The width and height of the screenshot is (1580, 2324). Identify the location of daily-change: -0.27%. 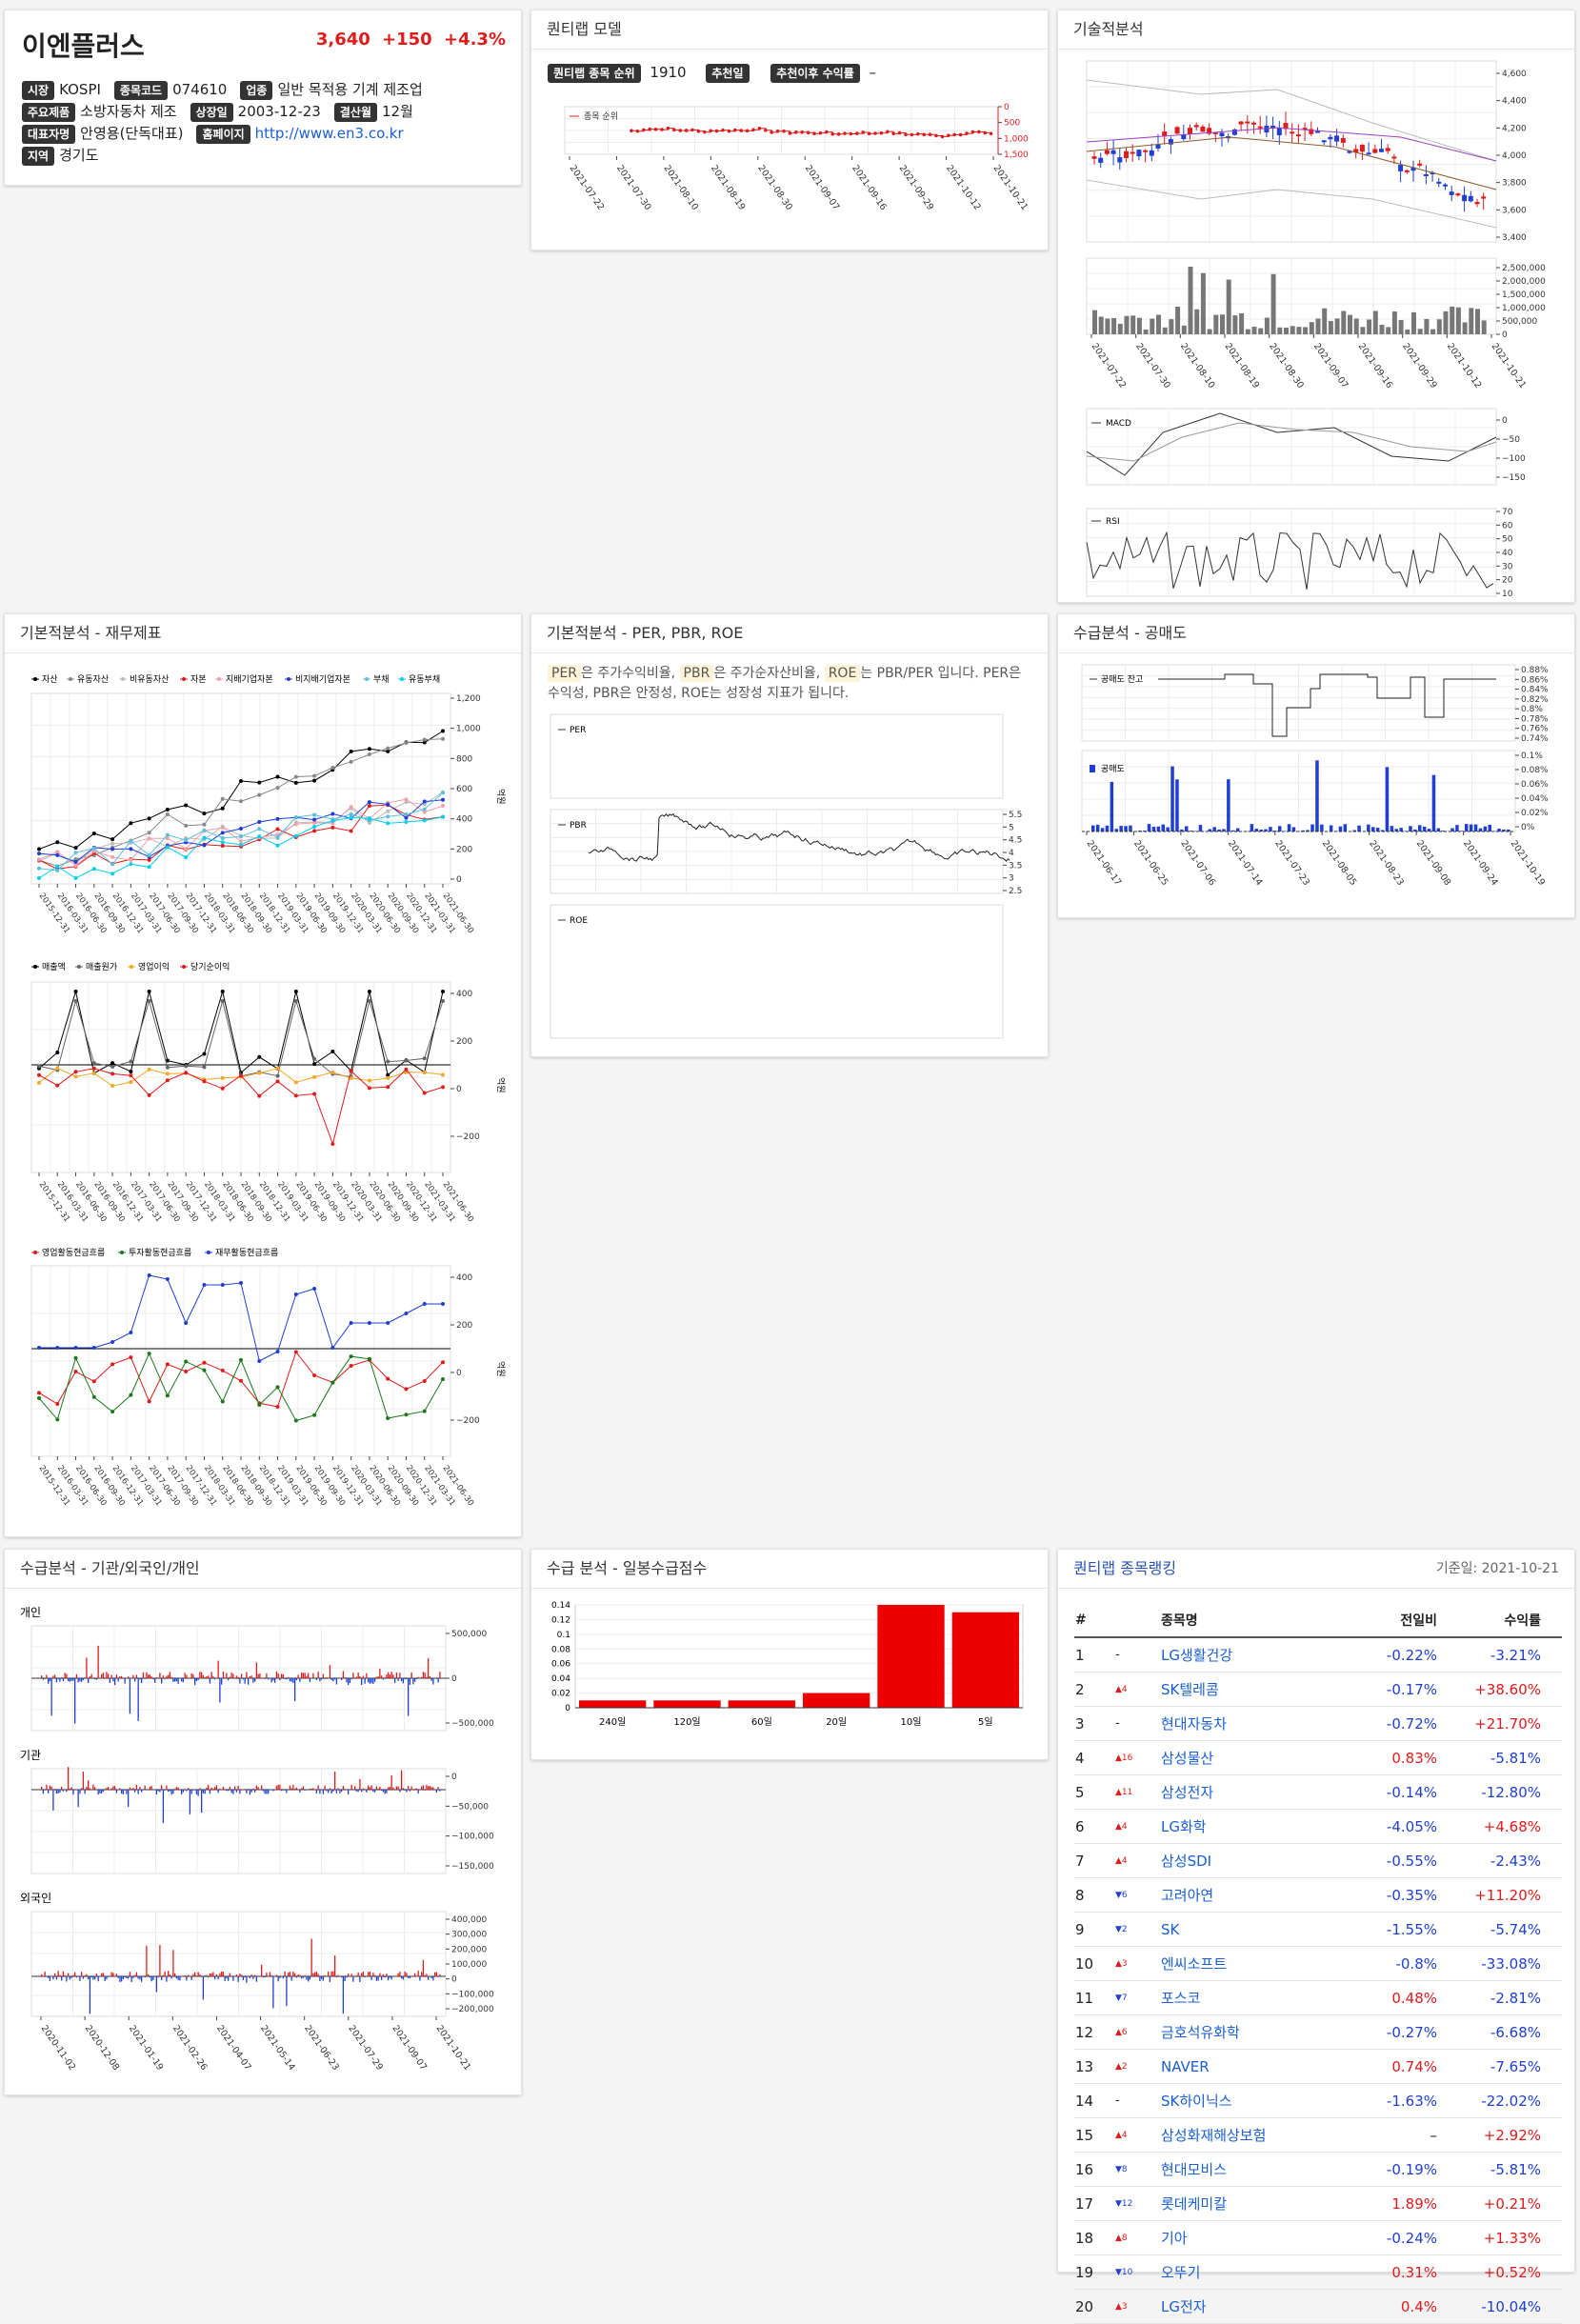
(1397, 2033).